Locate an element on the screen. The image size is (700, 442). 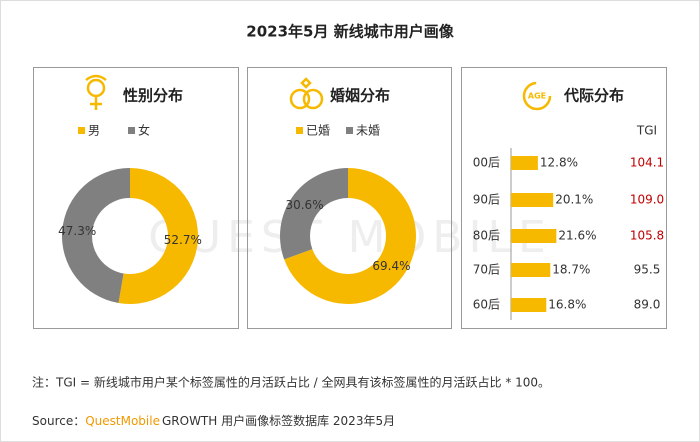
tgi-value: 95.5 is located at coordinates (647, 270).